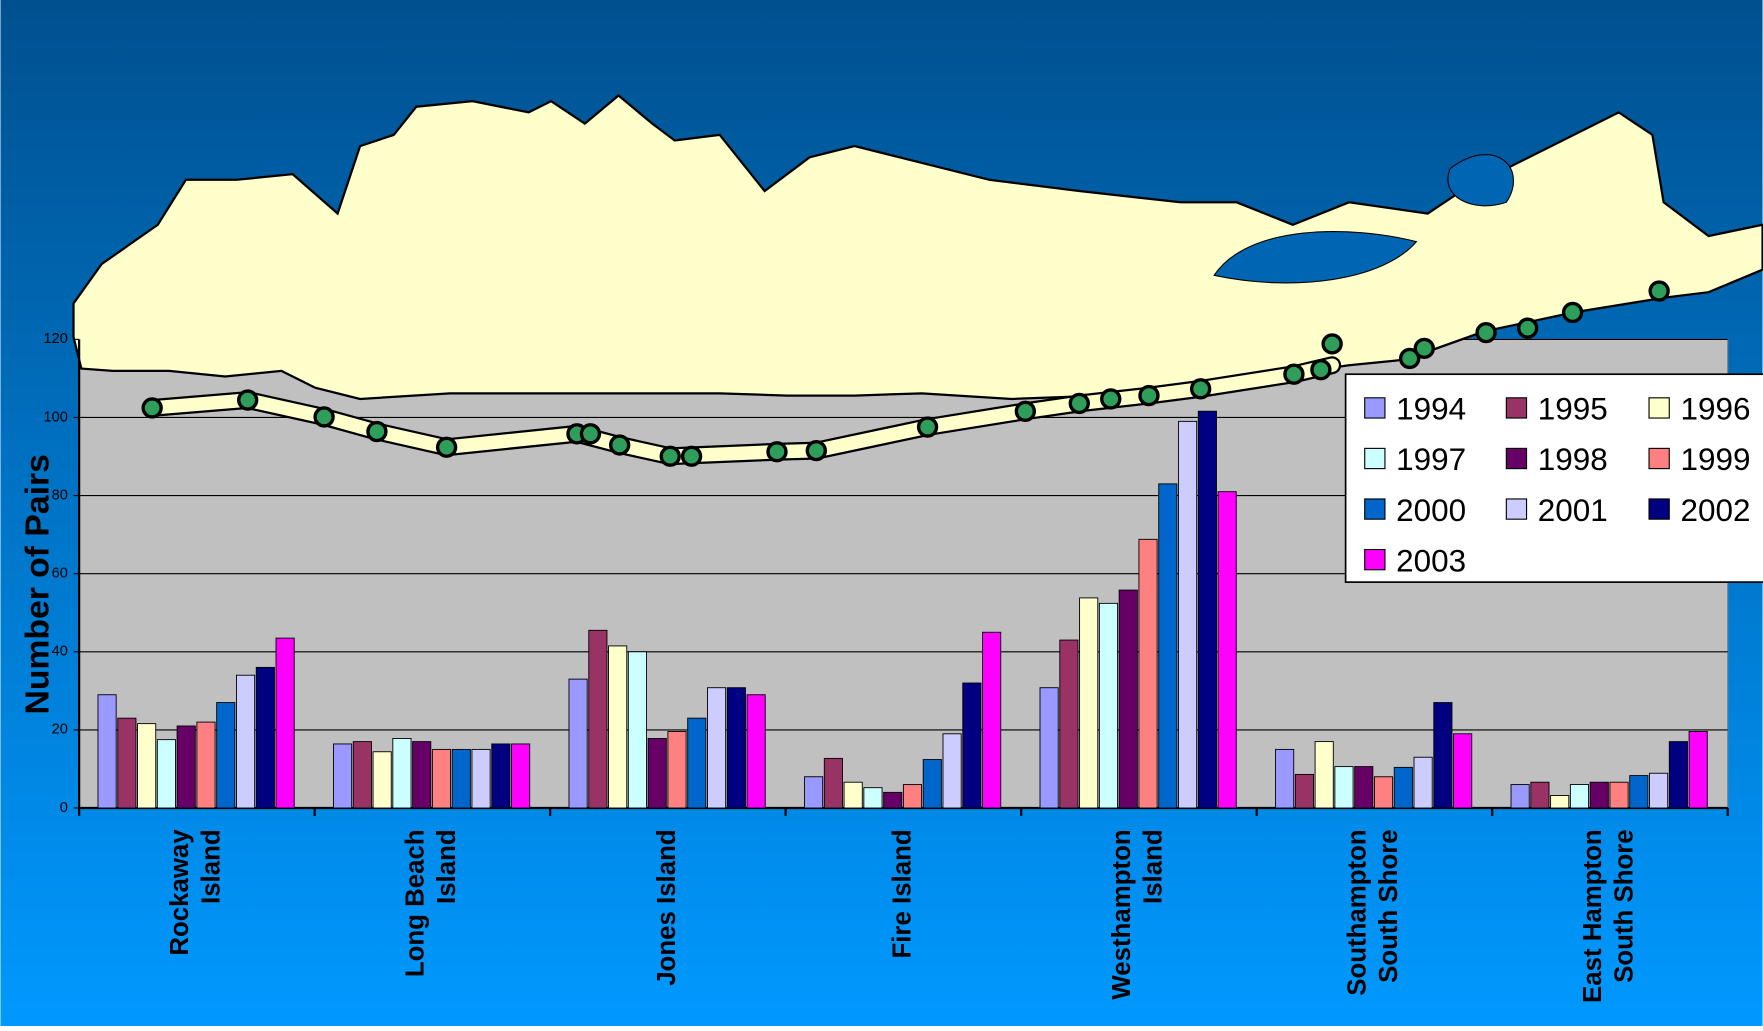  I want to click on legend-label: 1996, so click(1715, 409).